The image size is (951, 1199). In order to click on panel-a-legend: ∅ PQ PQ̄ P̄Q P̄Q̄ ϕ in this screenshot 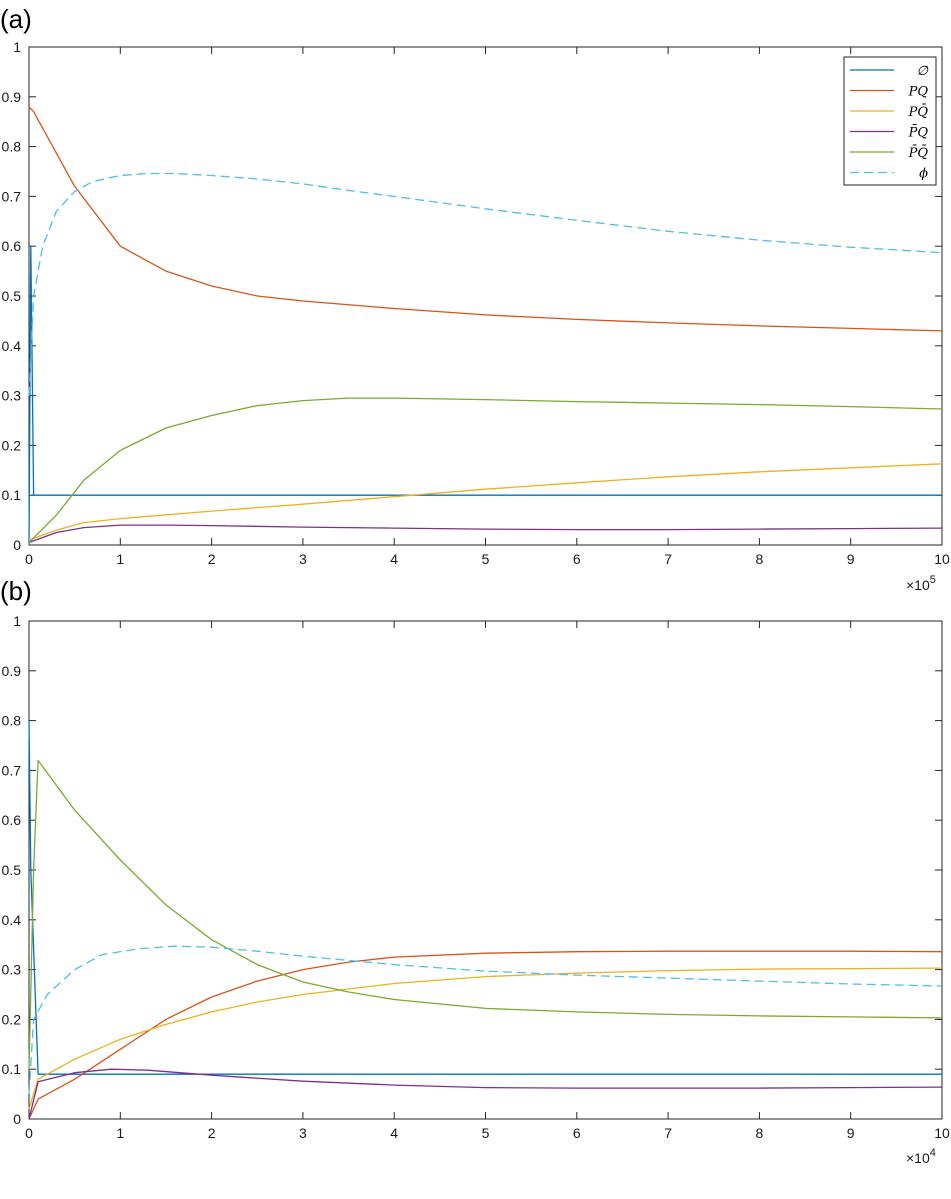, I will do `click(890, 121)`.